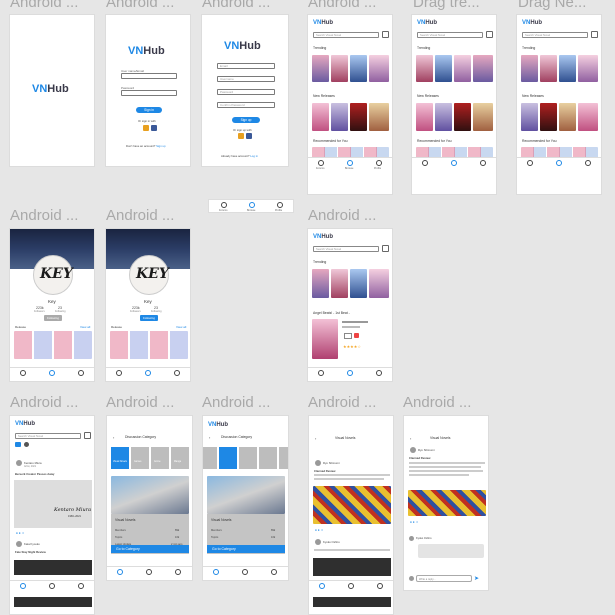 Image resolution: width=615 pixels, height=615 pixels. I want to click on send-icon: ➤, so click(477, 579).